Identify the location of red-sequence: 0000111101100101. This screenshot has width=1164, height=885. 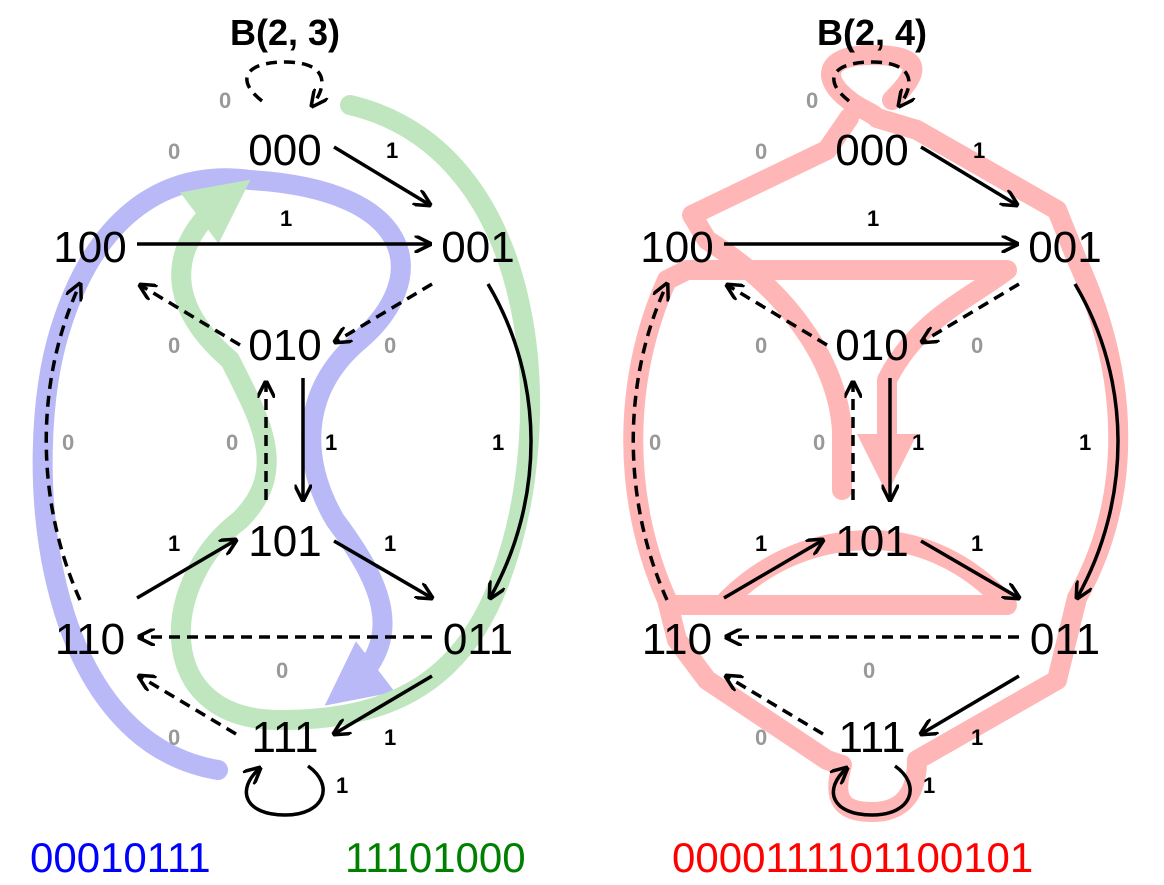
(852, 857).